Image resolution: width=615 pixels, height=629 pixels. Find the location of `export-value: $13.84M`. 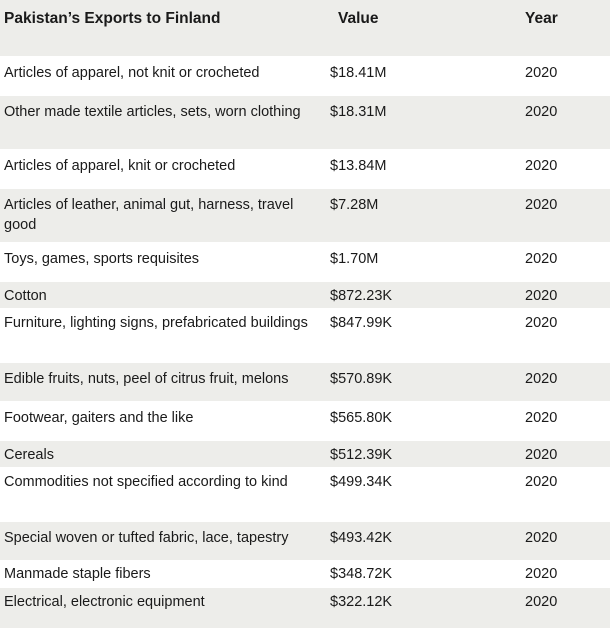

export-value: $13.84M is located at coordinates (358, 166).